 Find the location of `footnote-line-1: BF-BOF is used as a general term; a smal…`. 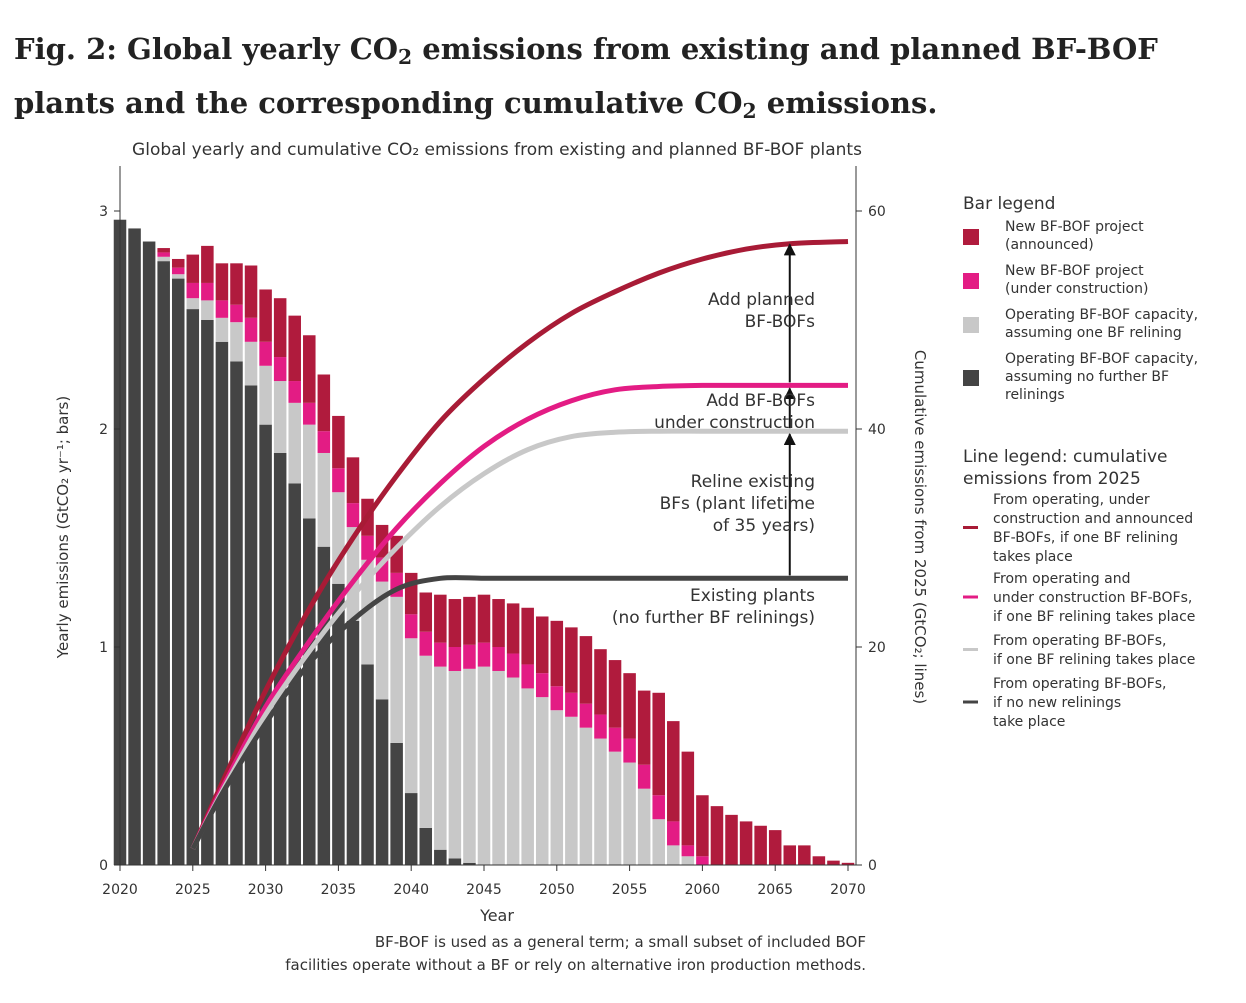

footnote-line-1: BF-BOF is used as a general term; a smal… is located at coordinates (620, 942).